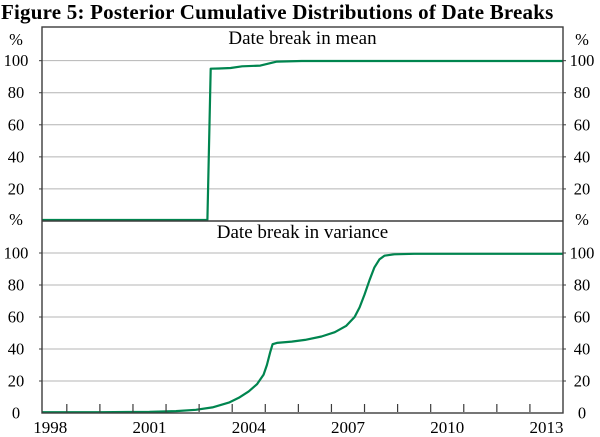 The image size is (600, 437). I want to click on y-axis-label-right: 0, so click(582, 413).